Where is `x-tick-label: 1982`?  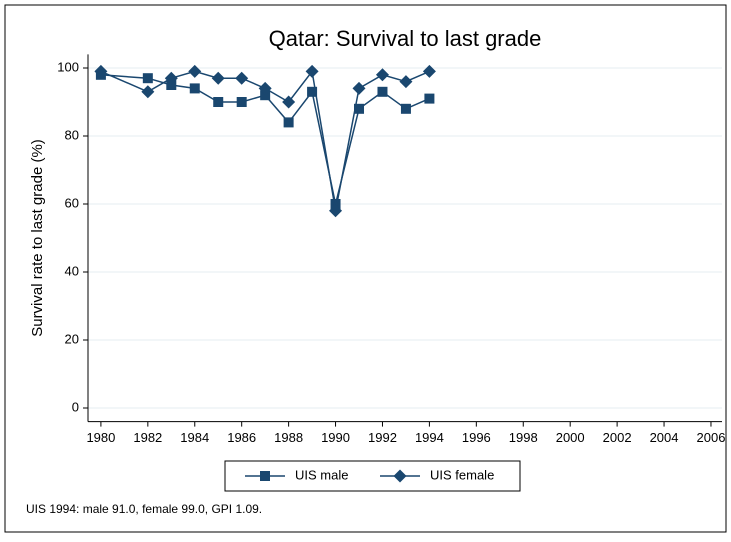
x-tick-label: 1982 is located at coordinates (147, 437).